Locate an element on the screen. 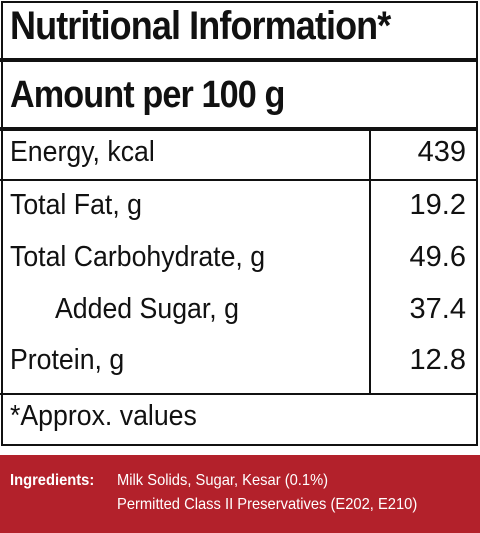 The image size is (480, 533). row-label: Energy, kcal is located at coordinates (82, 152).